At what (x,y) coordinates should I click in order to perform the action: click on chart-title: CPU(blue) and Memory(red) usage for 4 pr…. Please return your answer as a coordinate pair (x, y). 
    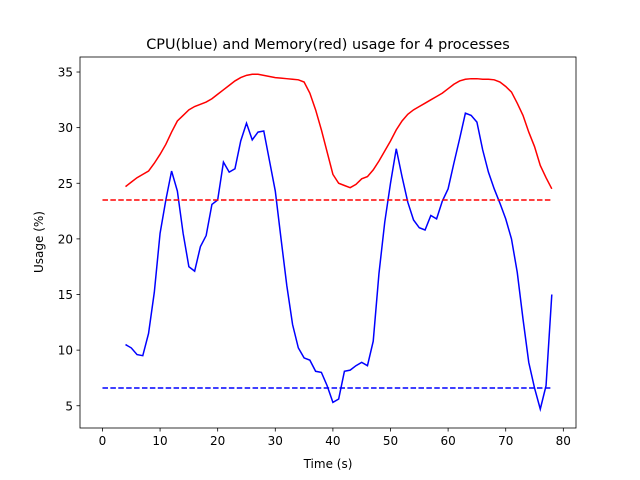
    Looking at the image, I should click on (327, 45).